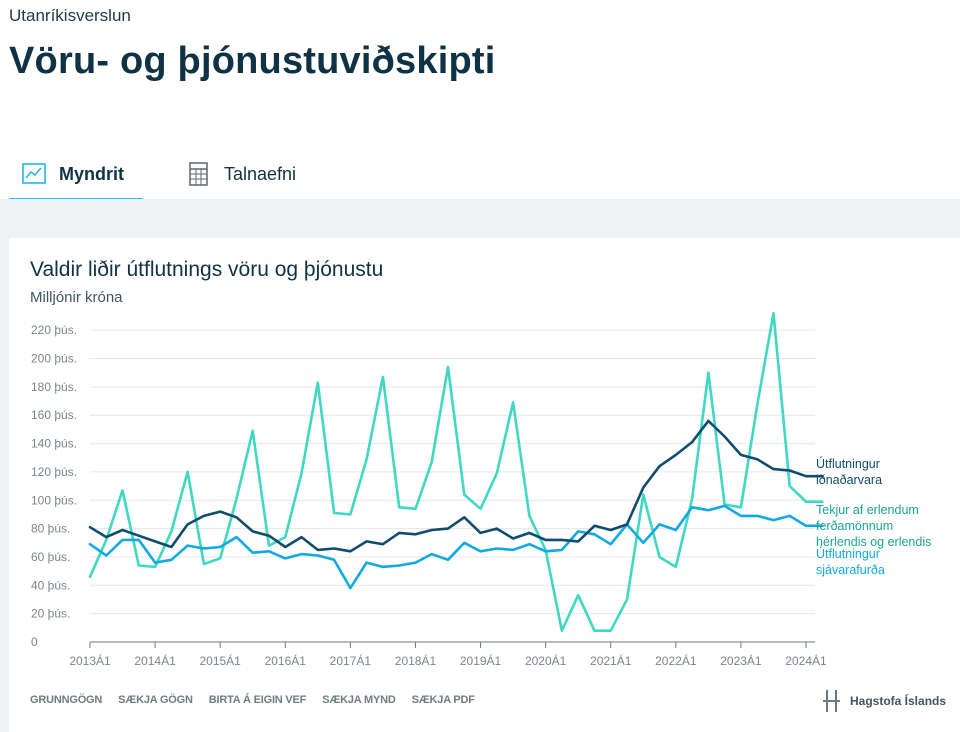 The width and height of the screenshot is (960, 732). What do you see at coordinates (849, 480) in the screenshot?
I see `series-label: iðnaðarvara` at bounding box center [849, 480].